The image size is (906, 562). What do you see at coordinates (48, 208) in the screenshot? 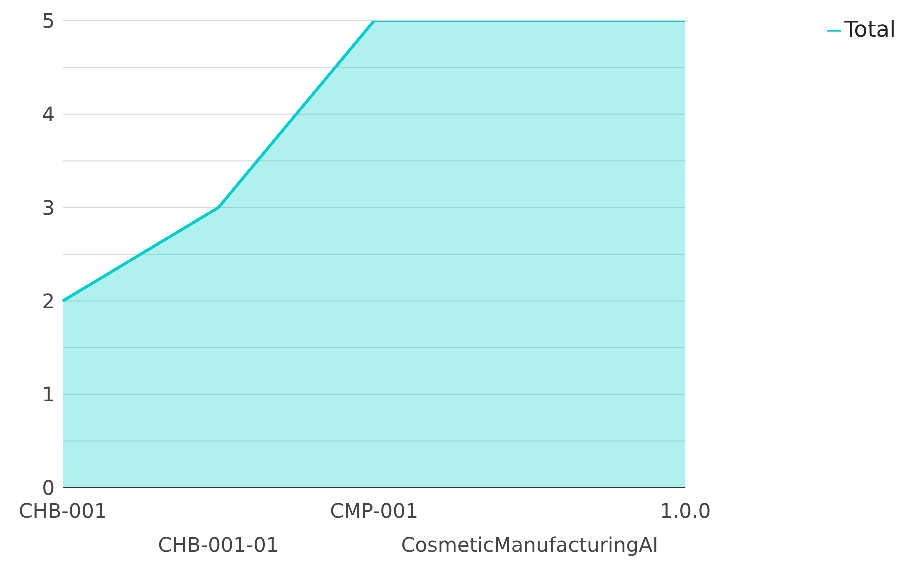
I see `y-tick-label: 3` at bounding box center [48, 208].